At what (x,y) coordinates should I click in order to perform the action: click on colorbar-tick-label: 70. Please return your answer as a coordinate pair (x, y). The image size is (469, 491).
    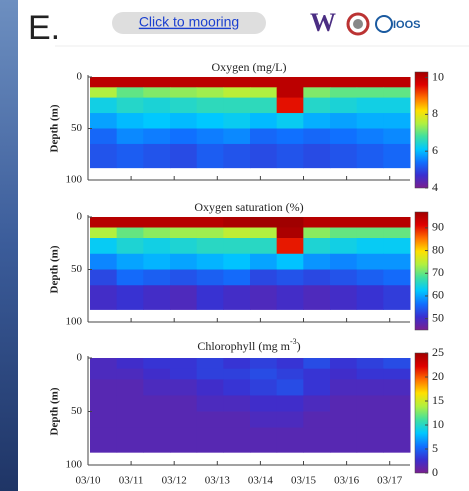
    Looking at the image, I should click on (438, 272).